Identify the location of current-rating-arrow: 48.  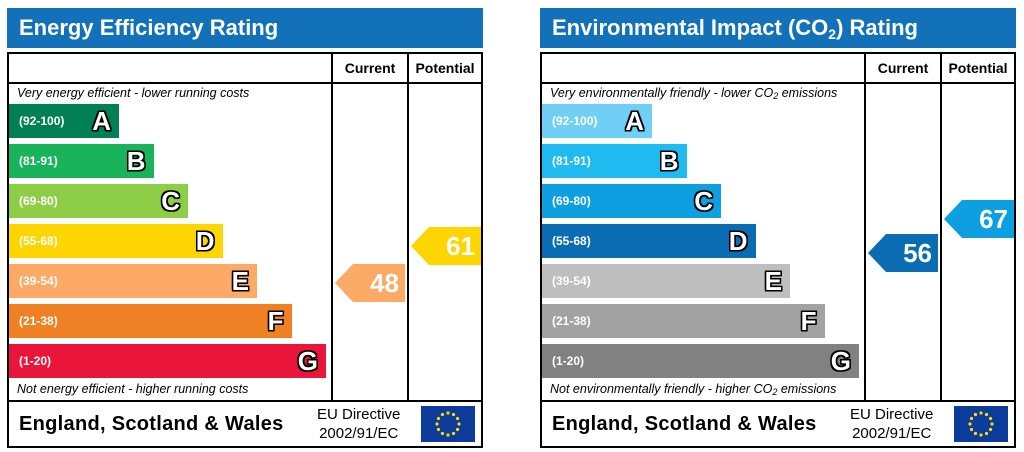
(369, 283).